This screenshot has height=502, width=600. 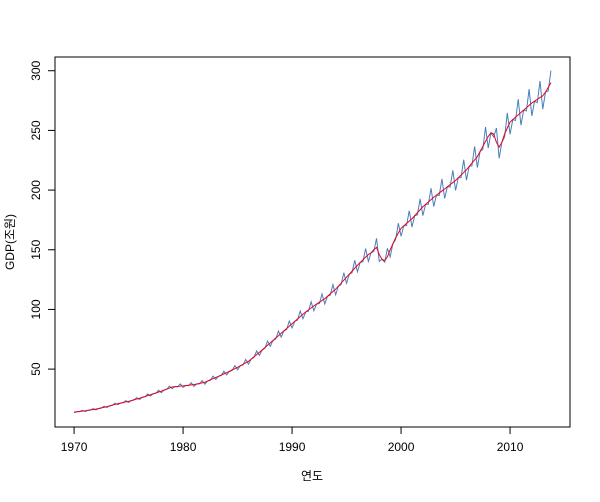 What do you see at coordinates (401, 447) in the screenshot?
I see `x-tick-label: 2000` at bounding box center [401, 447].